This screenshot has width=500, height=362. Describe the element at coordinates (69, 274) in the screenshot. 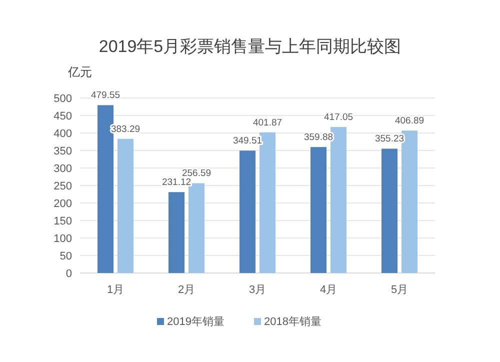

I see `ytick: 0` at that location.